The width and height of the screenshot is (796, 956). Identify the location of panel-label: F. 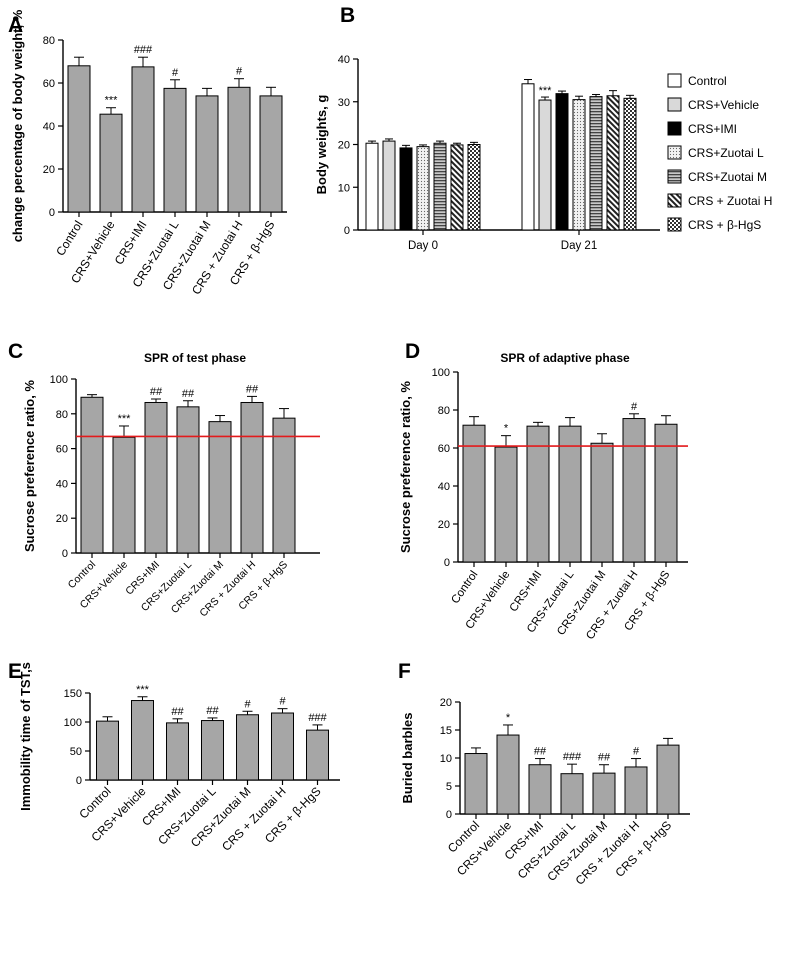
(404, 671).